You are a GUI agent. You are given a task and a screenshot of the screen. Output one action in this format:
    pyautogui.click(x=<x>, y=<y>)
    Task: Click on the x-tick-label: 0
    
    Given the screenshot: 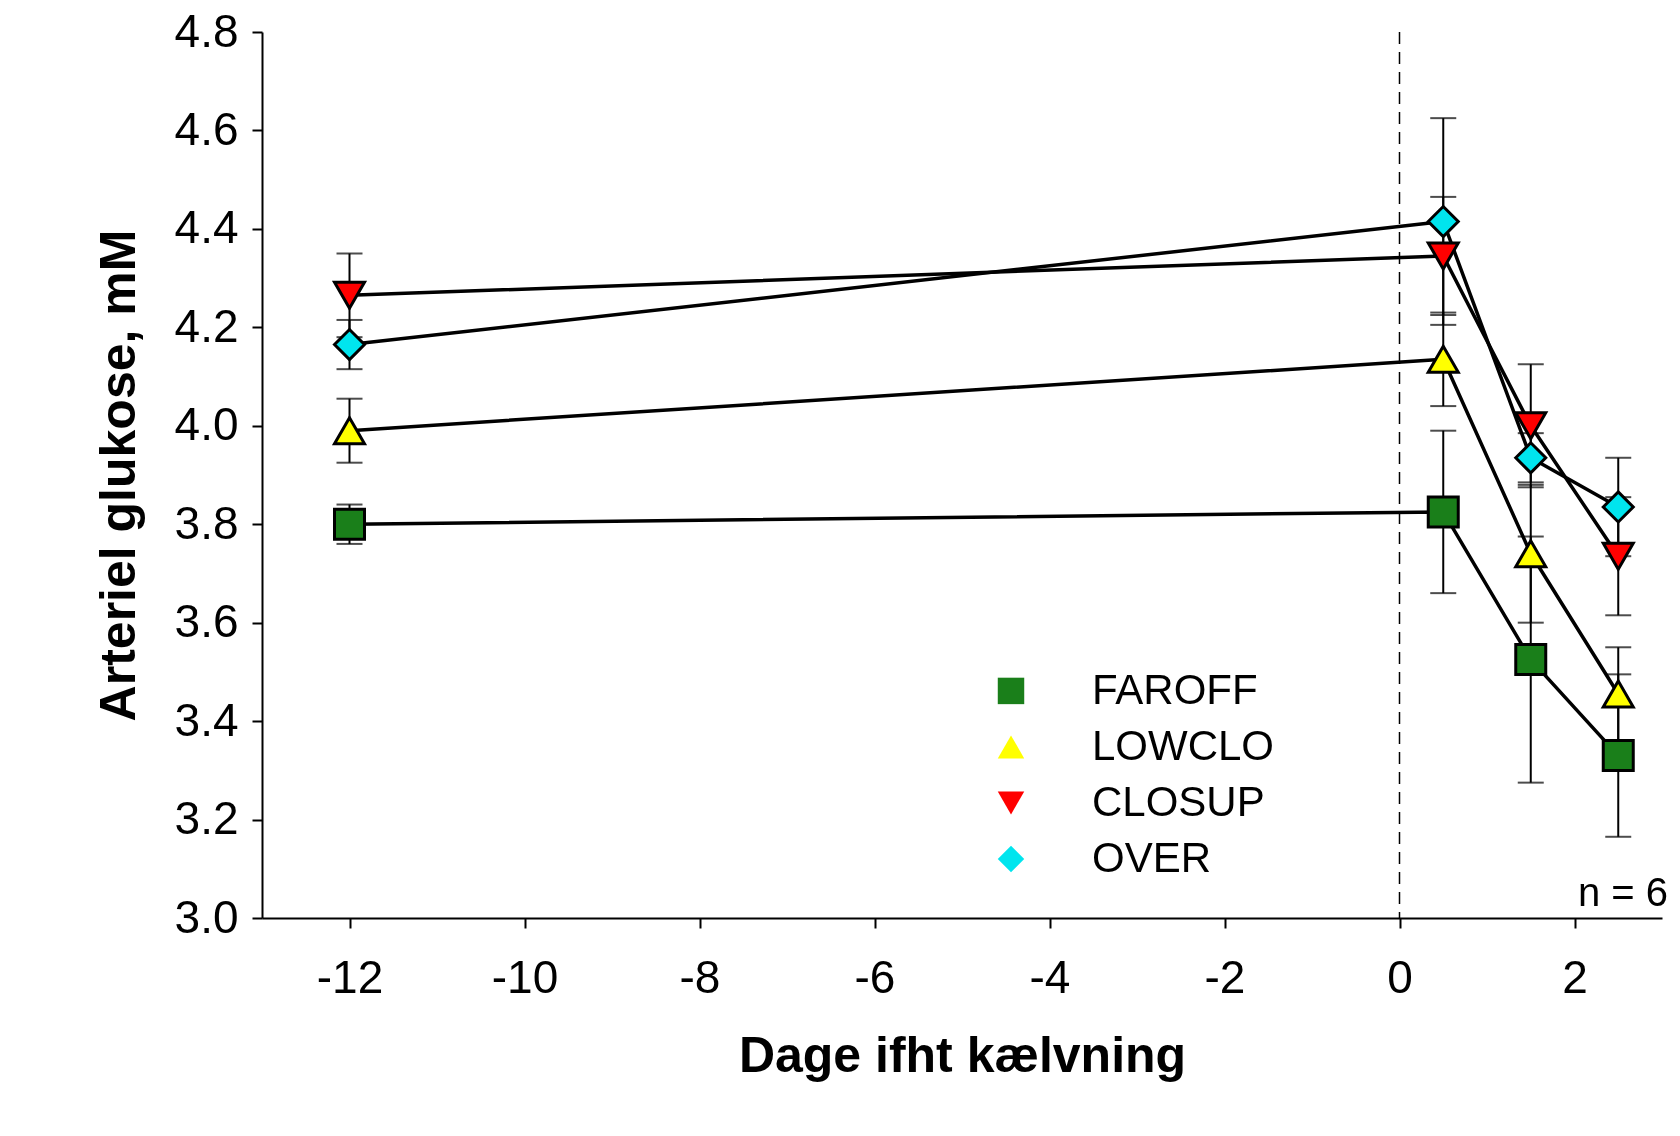 What is the action you would take?
    pyautogui.click(x=1400, y=976)
    